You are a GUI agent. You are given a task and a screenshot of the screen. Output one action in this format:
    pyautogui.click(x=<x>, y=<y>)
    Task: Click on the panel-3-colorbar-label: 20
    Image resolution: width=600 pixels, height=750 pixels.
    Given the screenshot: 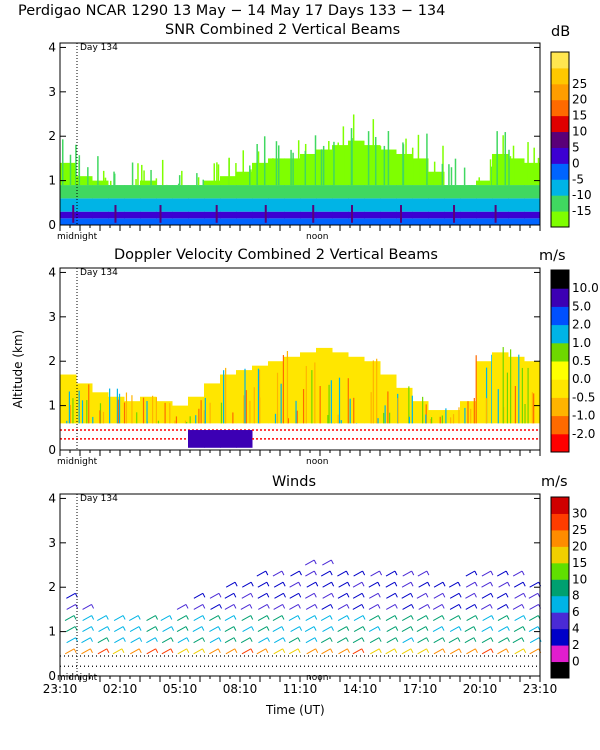 What is the action you would take?
    pyautogui.click(x=579, y=546)
    